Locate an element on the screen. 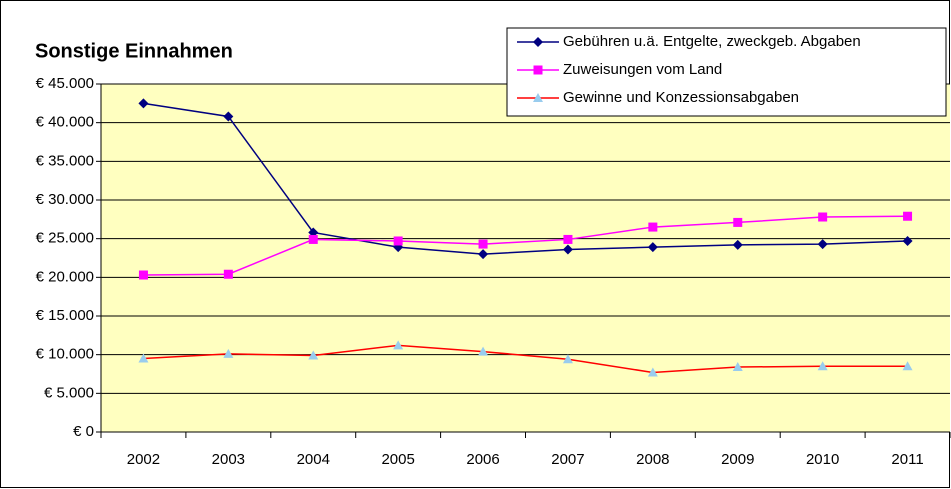 The width and height of the screenshot is (951, 489). x-tick-label: 2002 is located at coordinates (143, 459).